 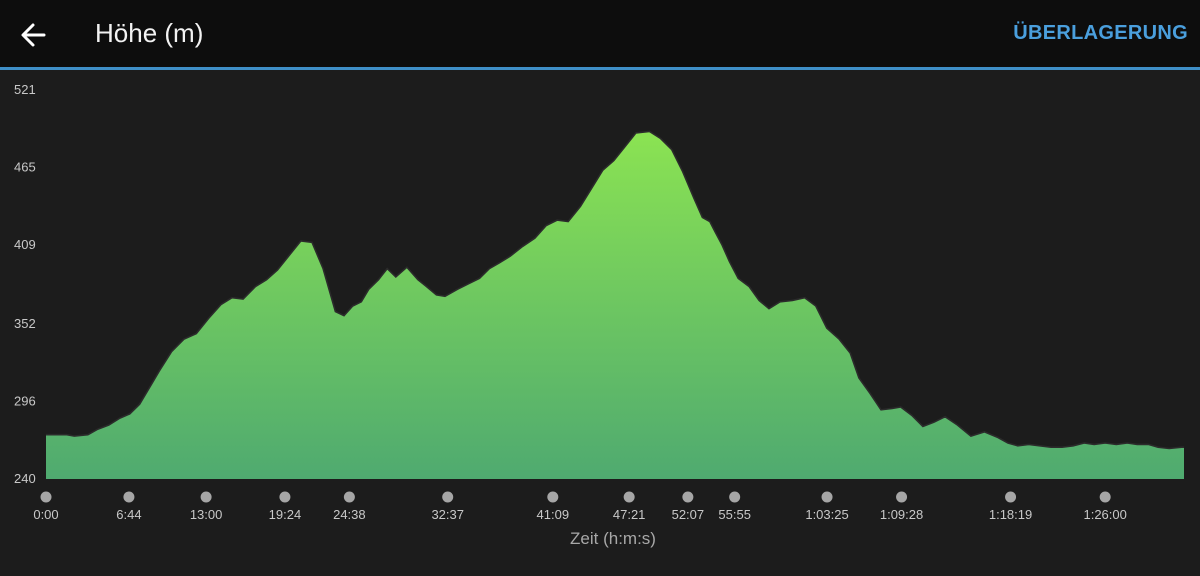 What do you see at coordinates (553, 514) in the screenshot?
I see `x-tick-label: 41:09` at bounding box center [553, 514].